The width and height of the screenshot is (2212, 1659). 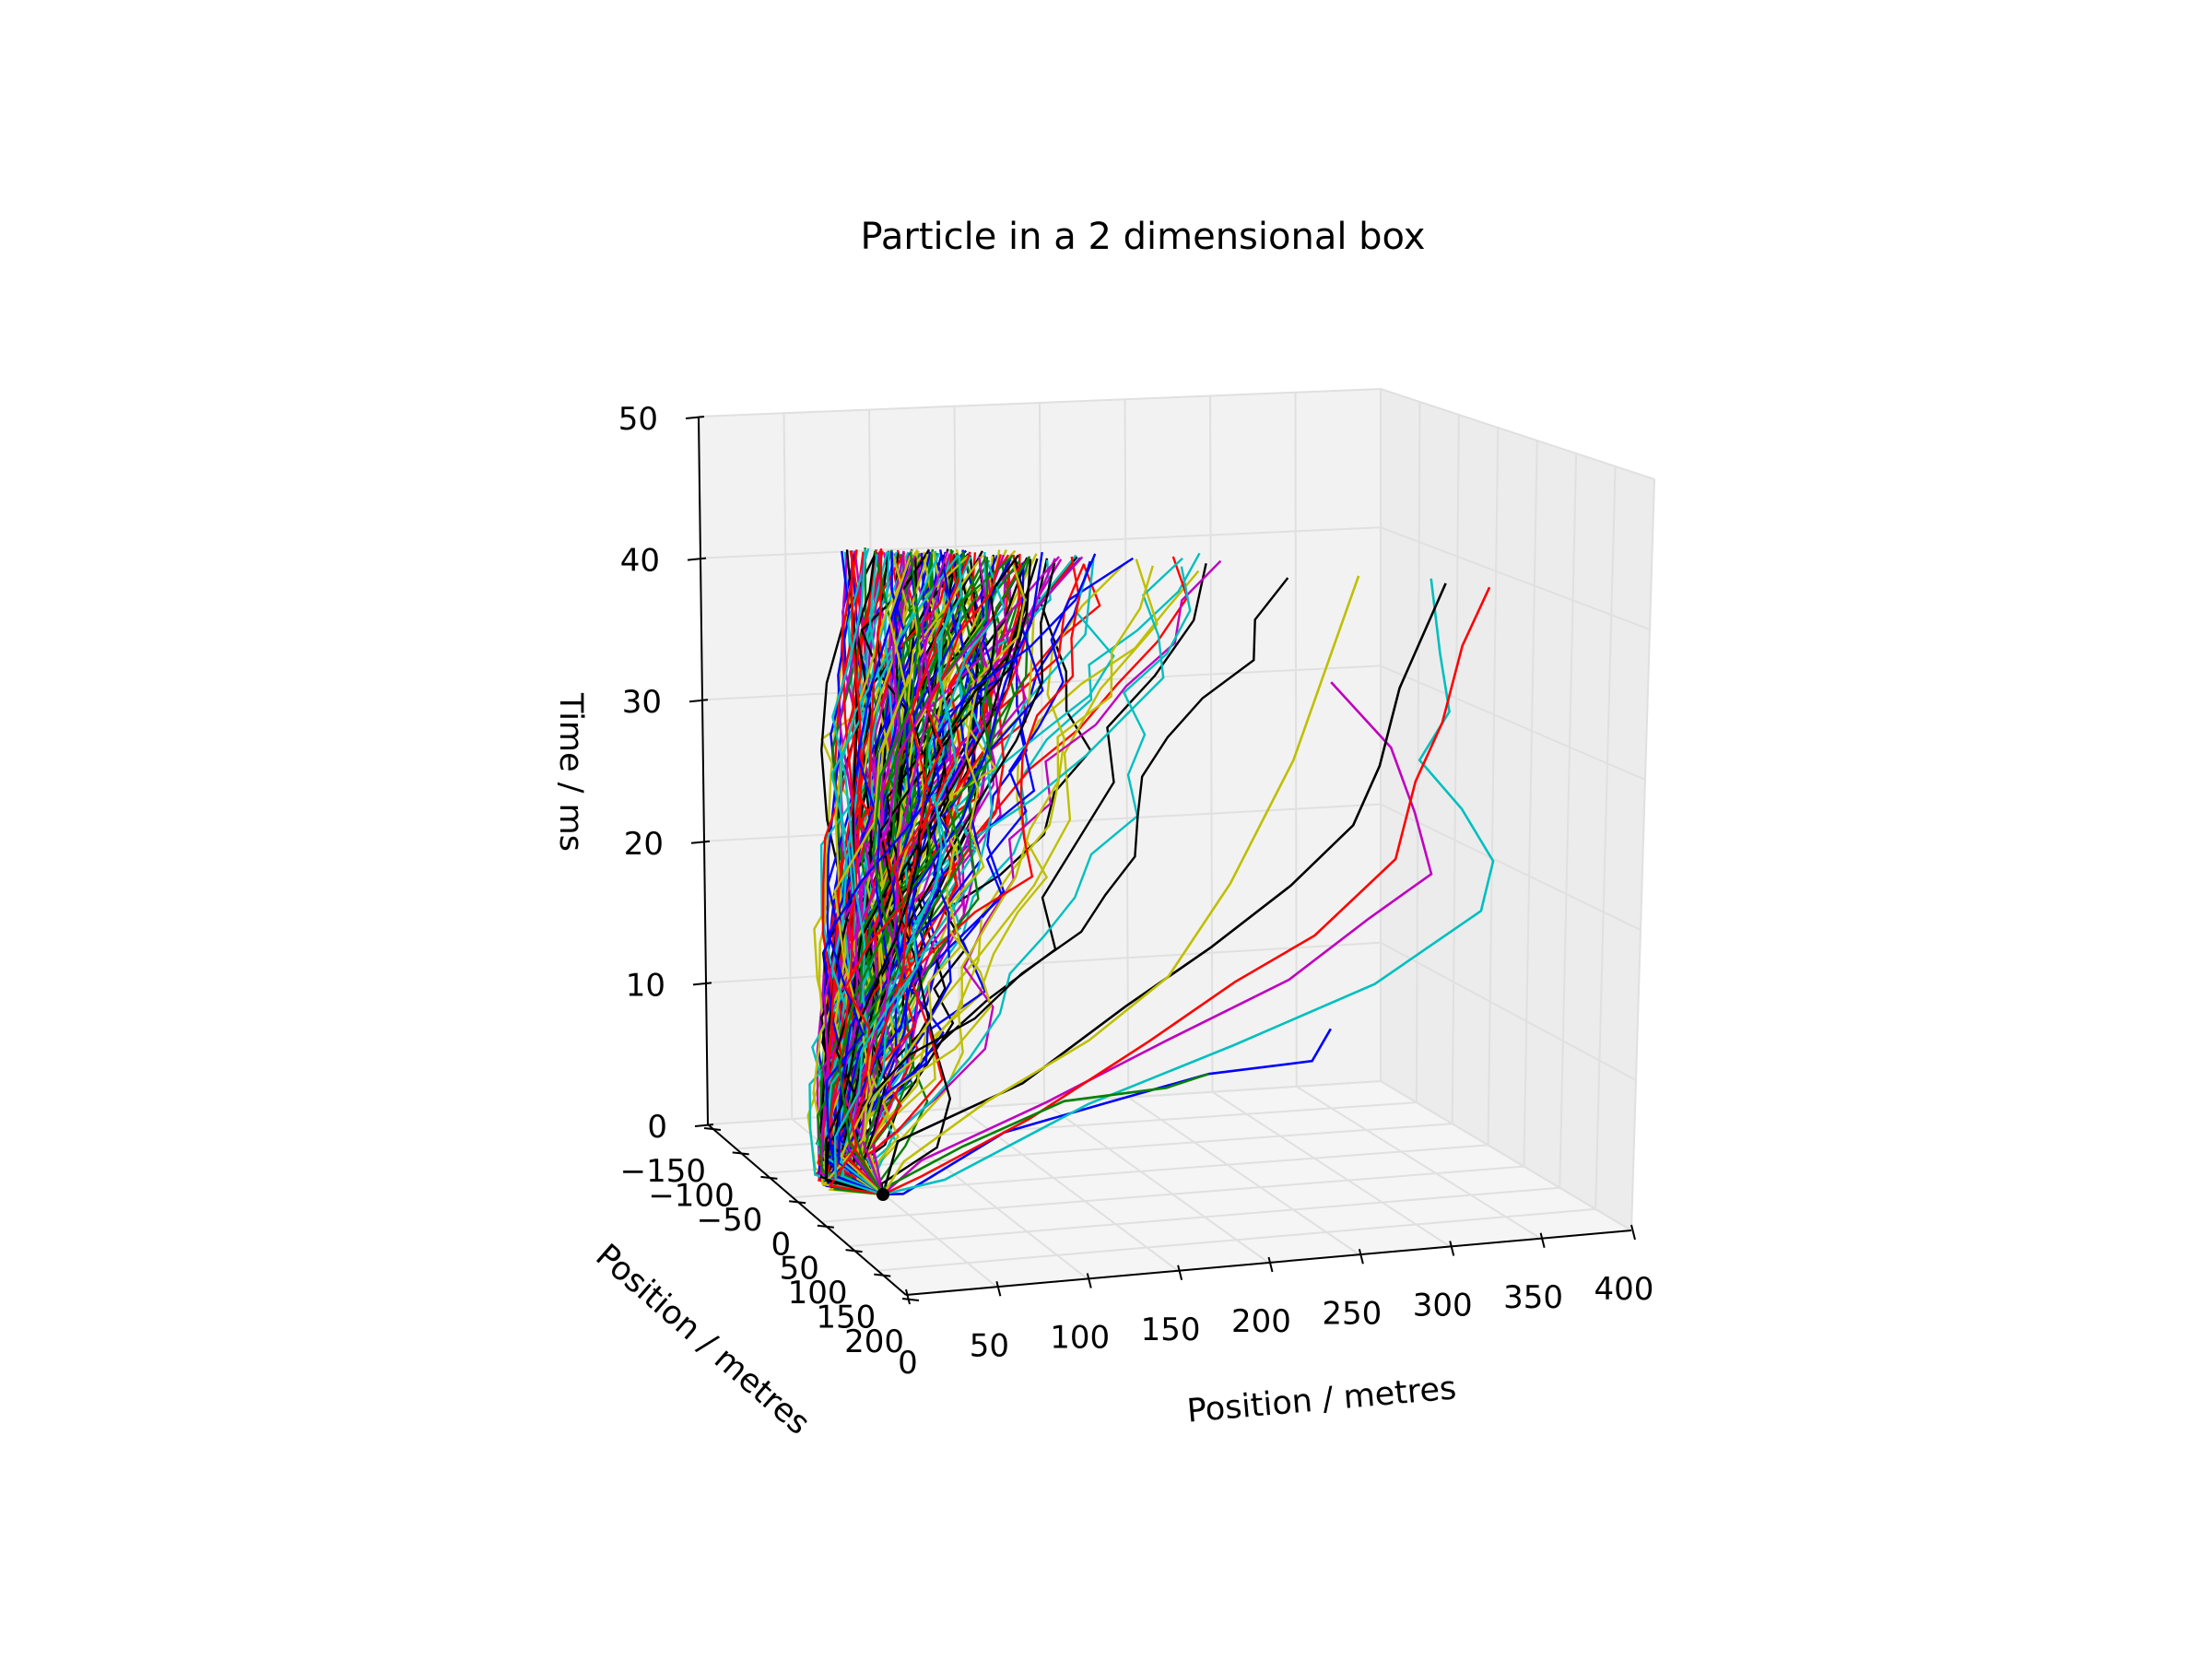 I want to click on y-tick-label: 200, so click(x=874, y=1342).